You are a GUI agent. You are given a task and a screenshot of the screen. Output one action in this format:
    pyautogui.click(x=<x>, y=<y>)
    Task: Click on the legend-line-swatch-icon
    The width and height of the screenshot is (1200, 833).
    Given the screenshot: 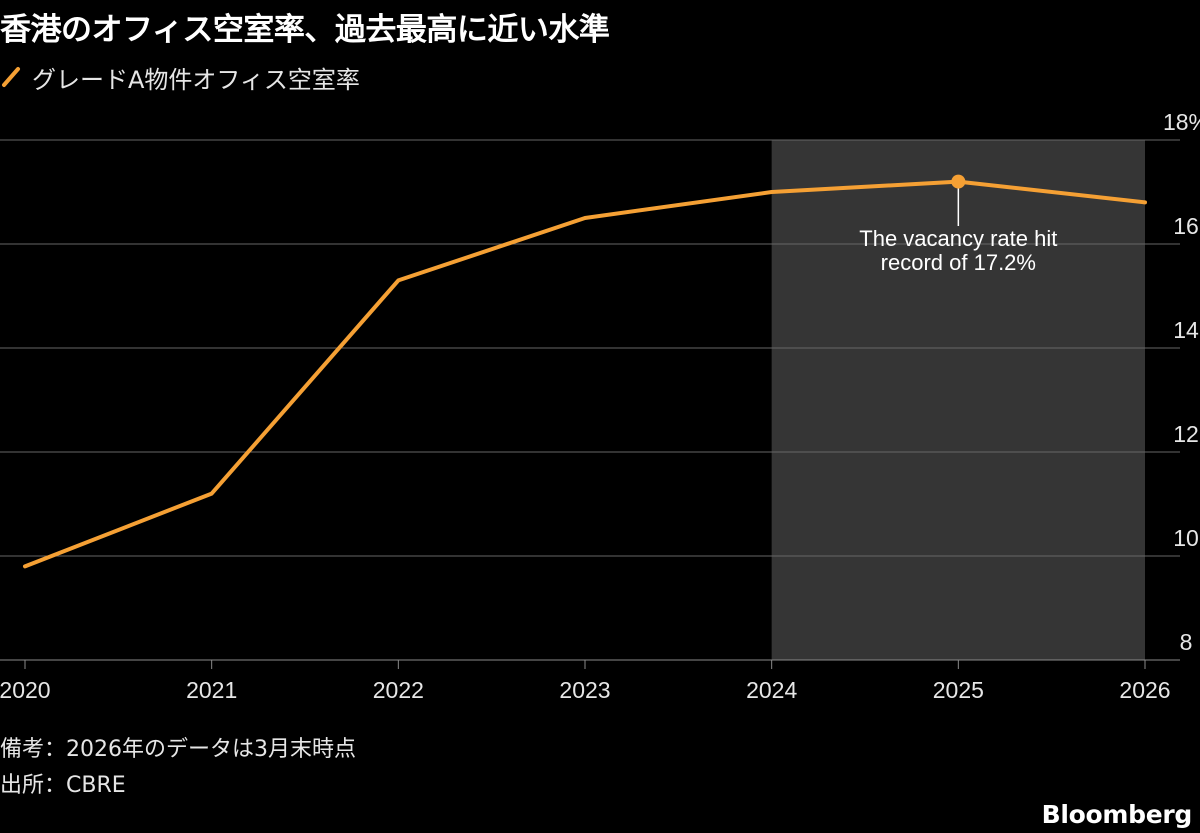 What is the action you would take?
    pyautogui.click(x=11, y=77)
    